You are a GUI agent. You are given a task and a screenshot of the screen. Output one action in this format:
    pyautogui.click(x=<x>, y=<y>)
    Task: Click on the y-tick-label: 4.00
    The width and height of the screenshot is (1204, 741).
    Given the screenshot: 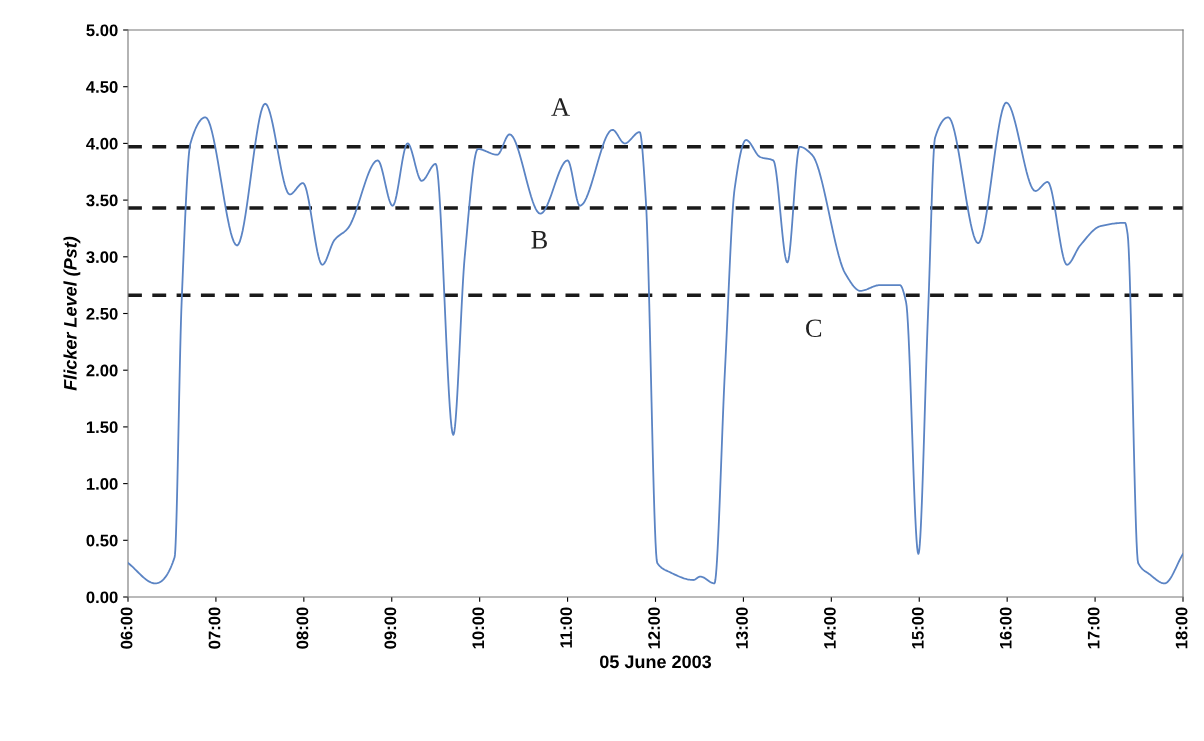 What is the action you would take?
    pyautogui.click(x=102, y=143)
    